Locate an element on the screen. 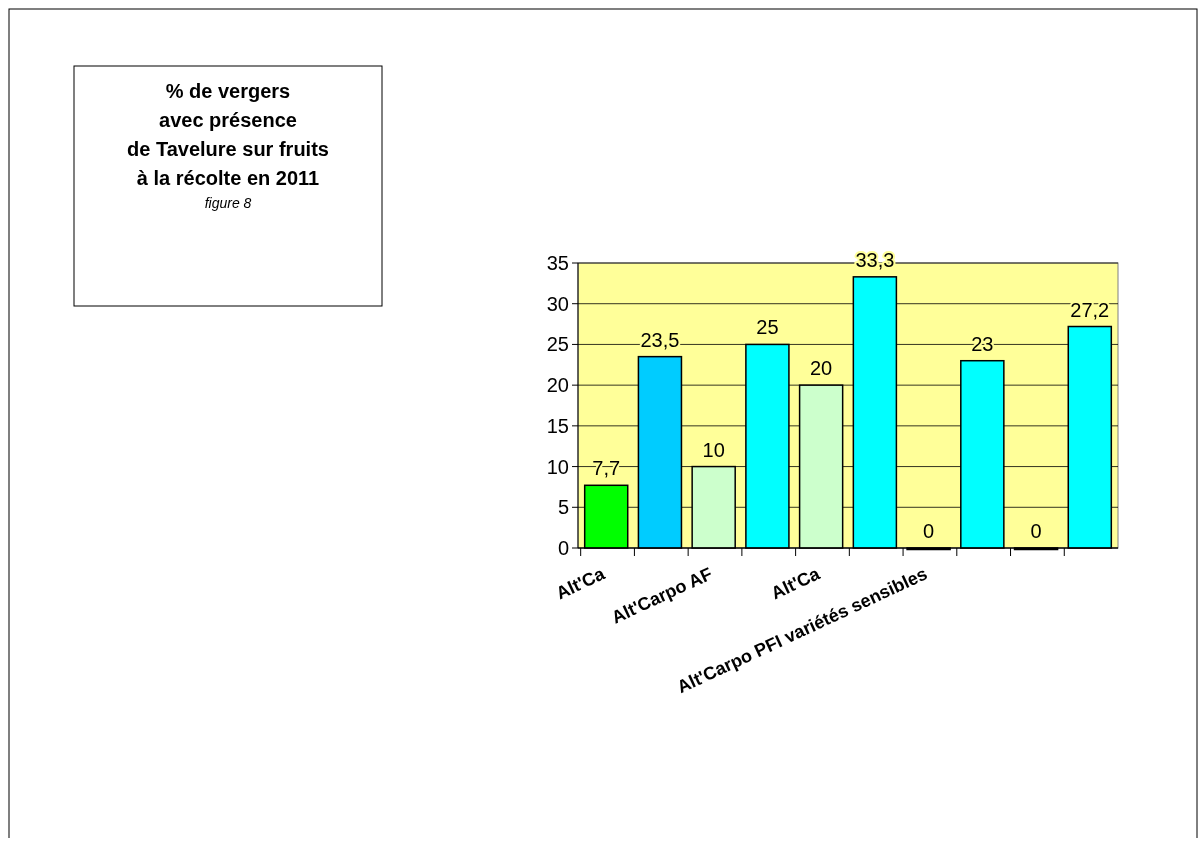 The height and width of the screenshot is (845, 1204). data-label: 20 is located at coordinates (821, 368).